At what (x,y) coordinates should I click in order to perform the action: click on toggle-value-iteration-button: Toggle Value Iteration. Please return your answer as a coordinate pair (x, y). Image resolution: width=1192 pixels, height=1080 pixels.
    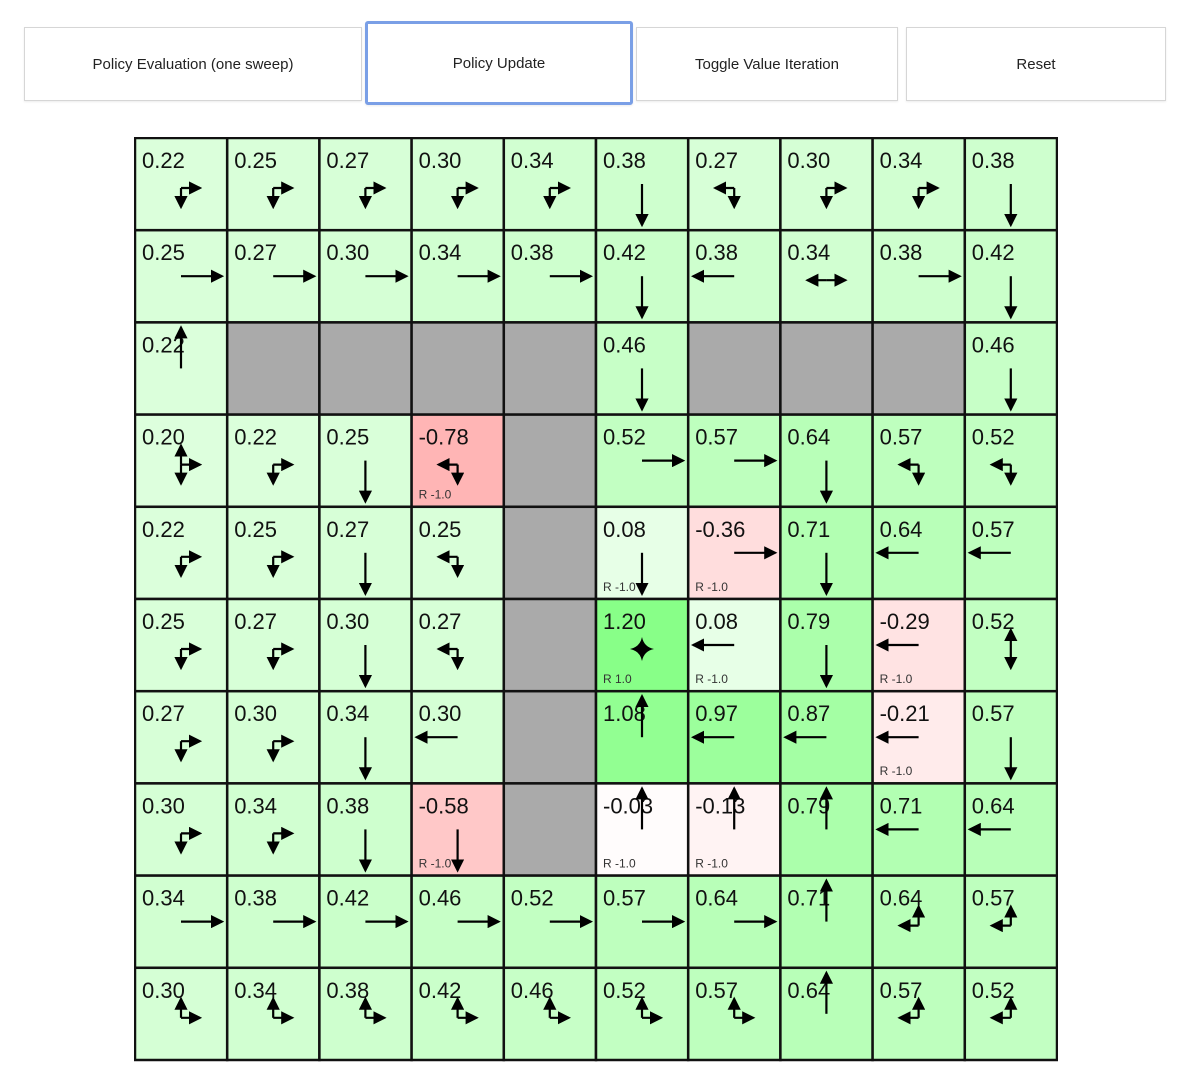
    Looking at the image, I should click on (767, 64).